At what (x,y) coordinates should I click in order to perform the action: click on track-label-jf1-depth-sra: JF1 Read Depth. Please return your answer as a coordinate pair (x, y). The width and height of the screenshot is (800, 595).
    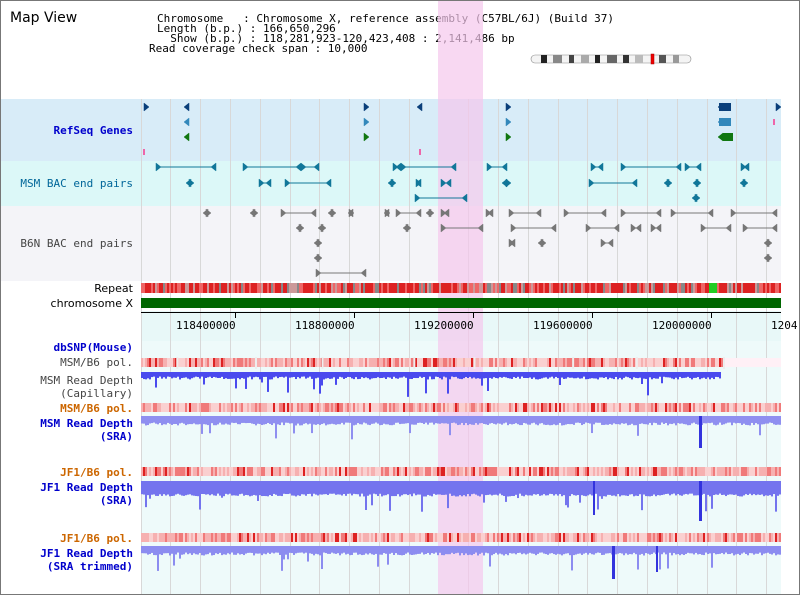
    Looking at the image, I should click on (86, 487).